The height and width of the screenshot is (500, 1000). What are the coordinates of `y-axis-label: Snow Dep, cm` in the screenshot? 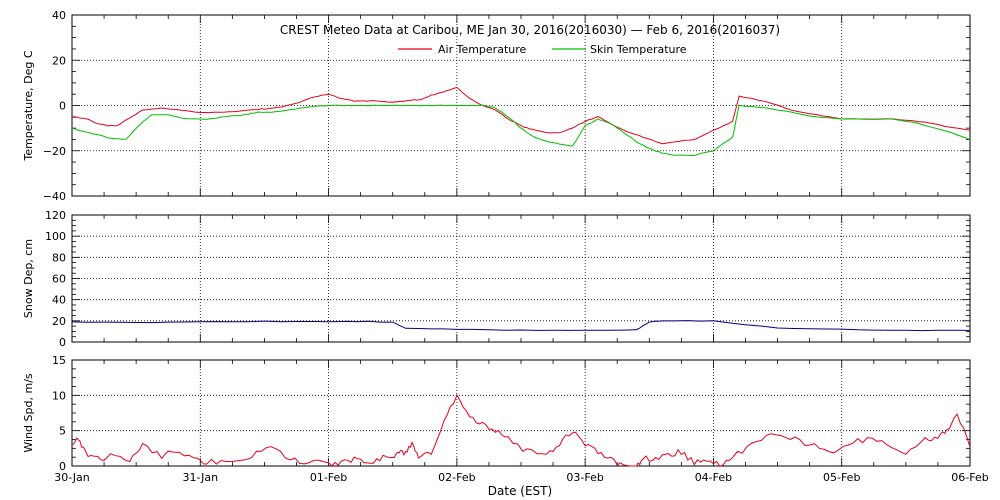 It's located at (28, 278).